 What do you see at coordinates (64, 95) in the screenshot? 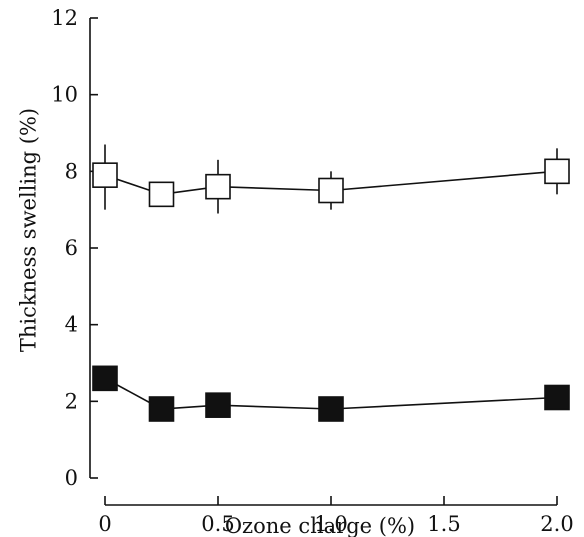
I see `y-tick-label: 10` at bounding box center [64, 95].